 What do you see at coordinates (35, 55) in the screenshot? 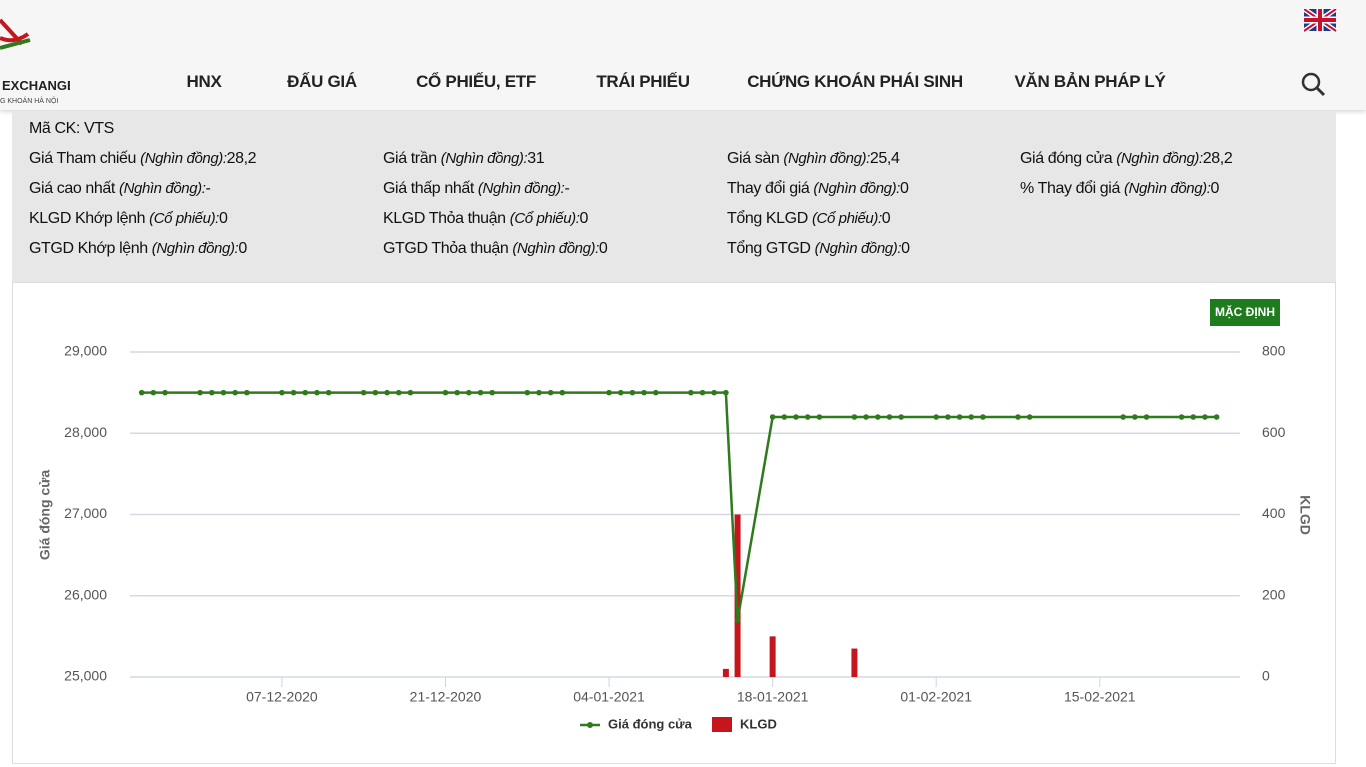
I see `logo: EXCHANGE G KHOÁN HÀ NỘI` at bounding box center [35, 55].